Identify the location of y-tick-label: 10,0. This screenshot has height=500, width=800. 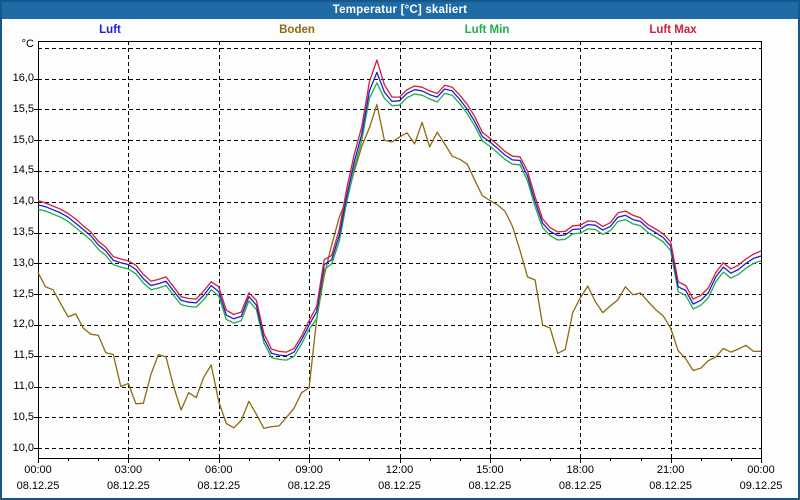
(23, 447).